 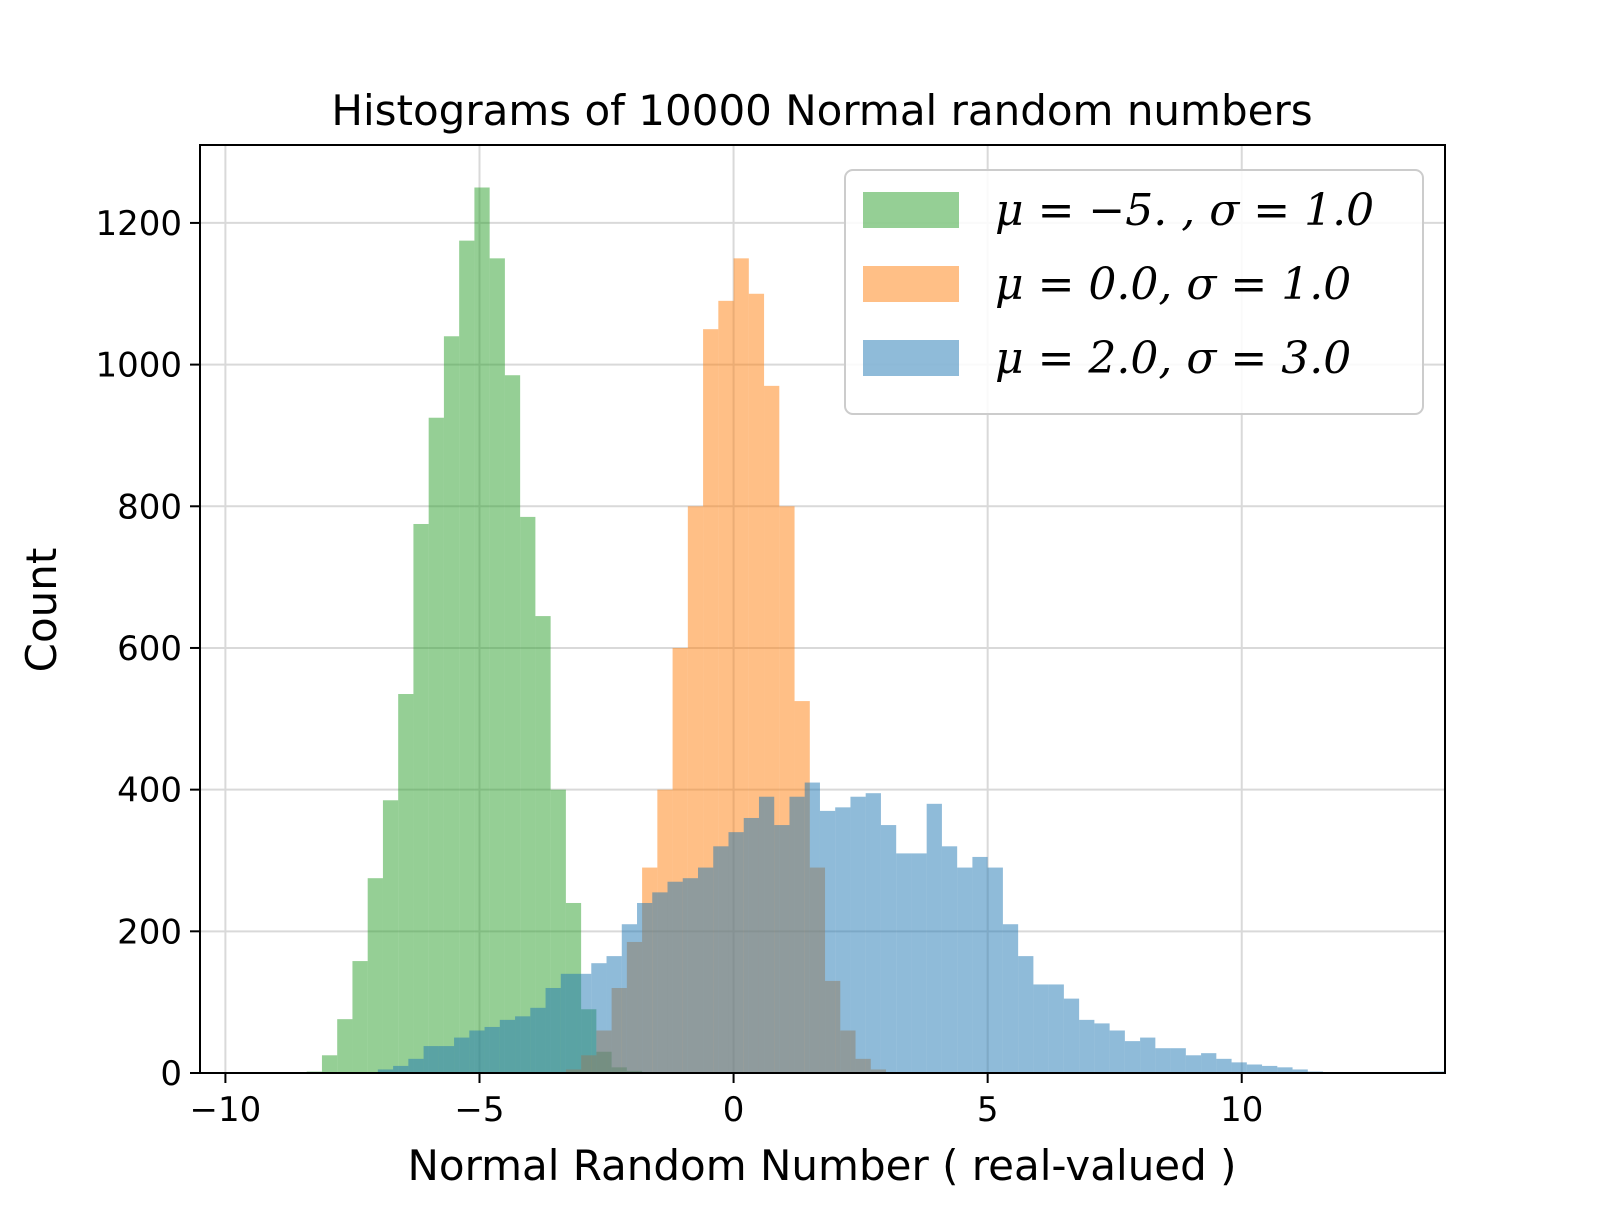 What do you see at coordinates (138, 366) in the screenshot?
I see `y-tick-label: 1000` at bounding box center [138, 366].